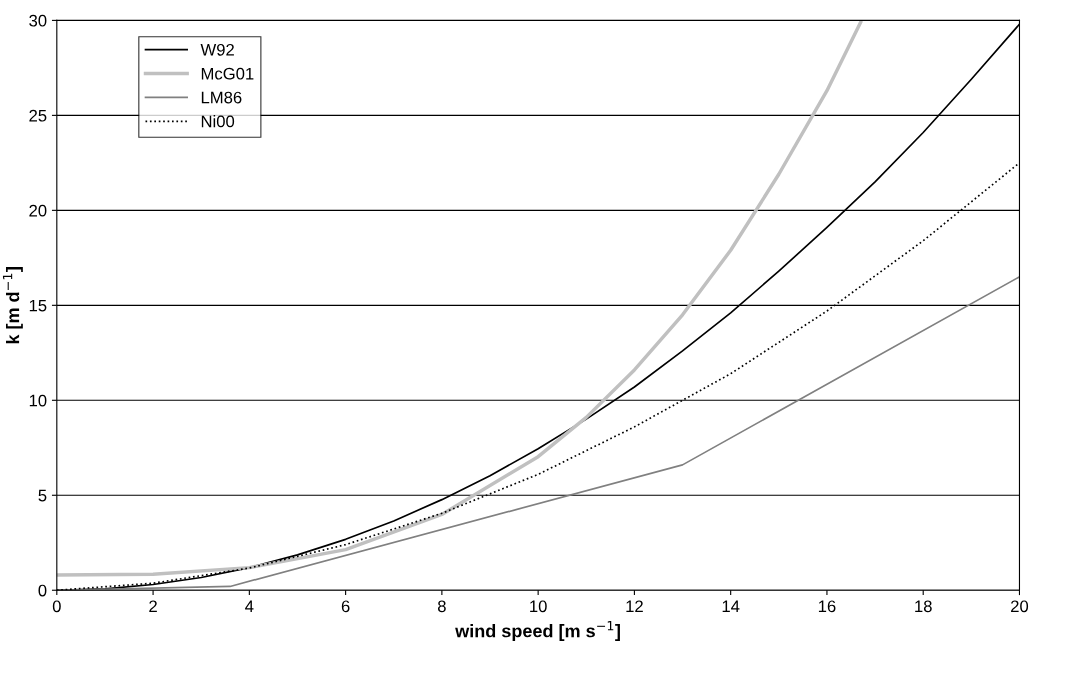  What do you see at coordinates (38, 305) in the screenshot?
I see `y-tick-label: 15` at bounding box center [38, 305].